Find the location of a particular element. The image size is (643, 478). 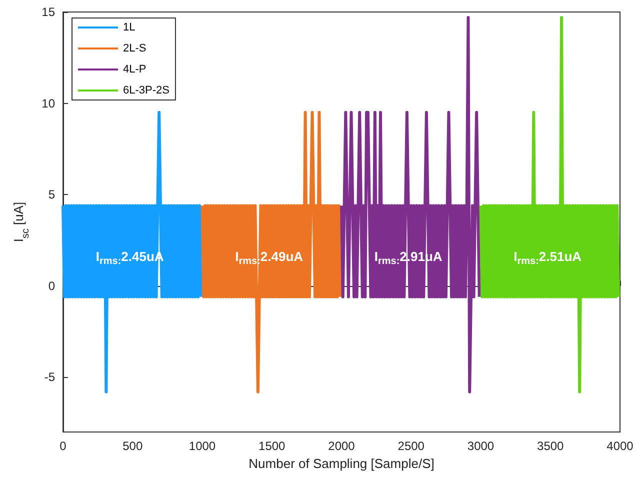

x-tick-label: 2000 is located at coordinates (342, 446).